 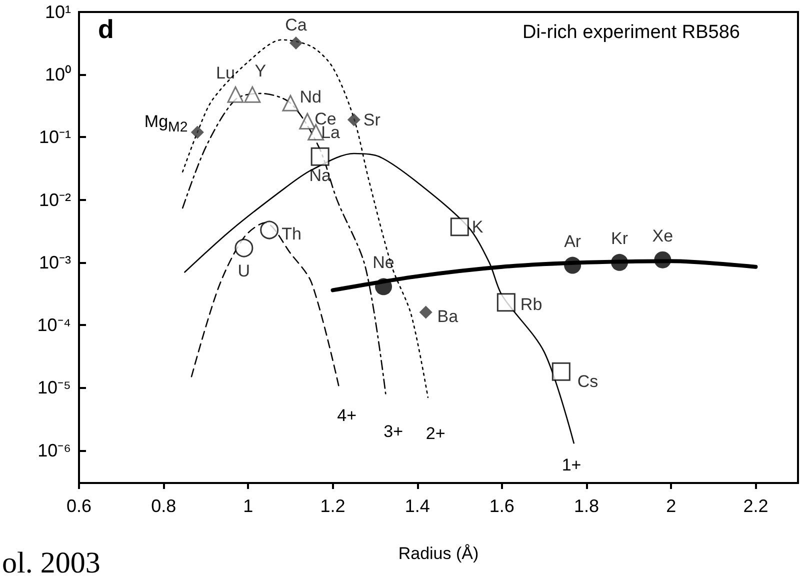 I want to click on x-tick-label: 1.6, so click(x=501, y=506).